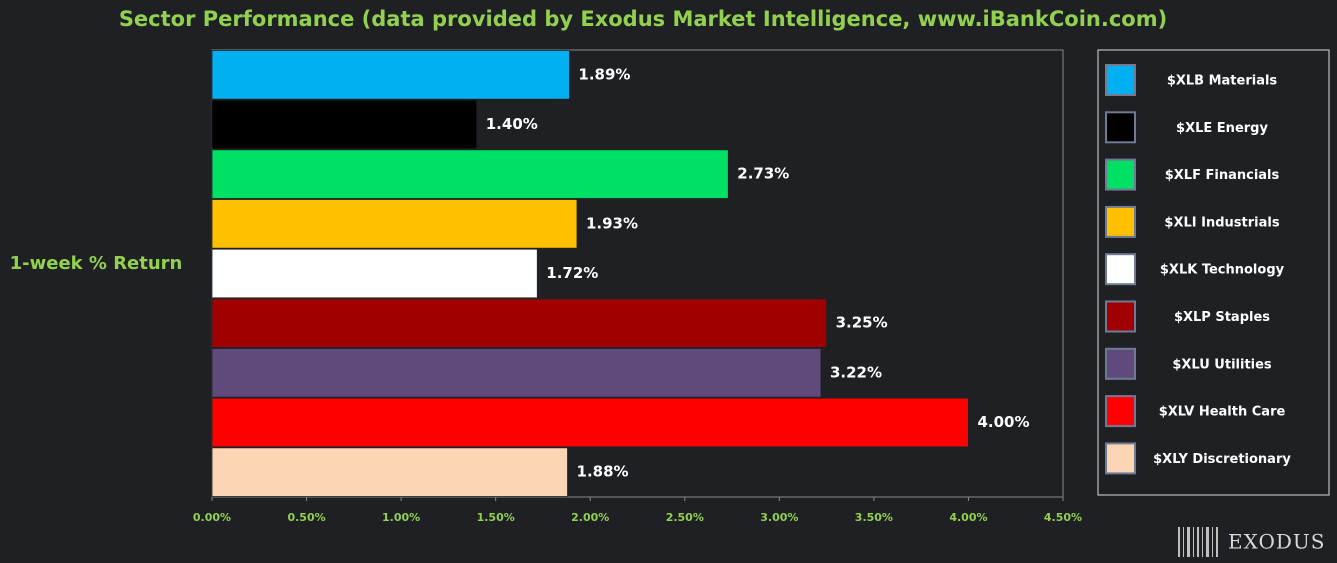  Describe the element at coordinates (603, 472) in the screenshot. I see `value-label: 1.88%` at that location.